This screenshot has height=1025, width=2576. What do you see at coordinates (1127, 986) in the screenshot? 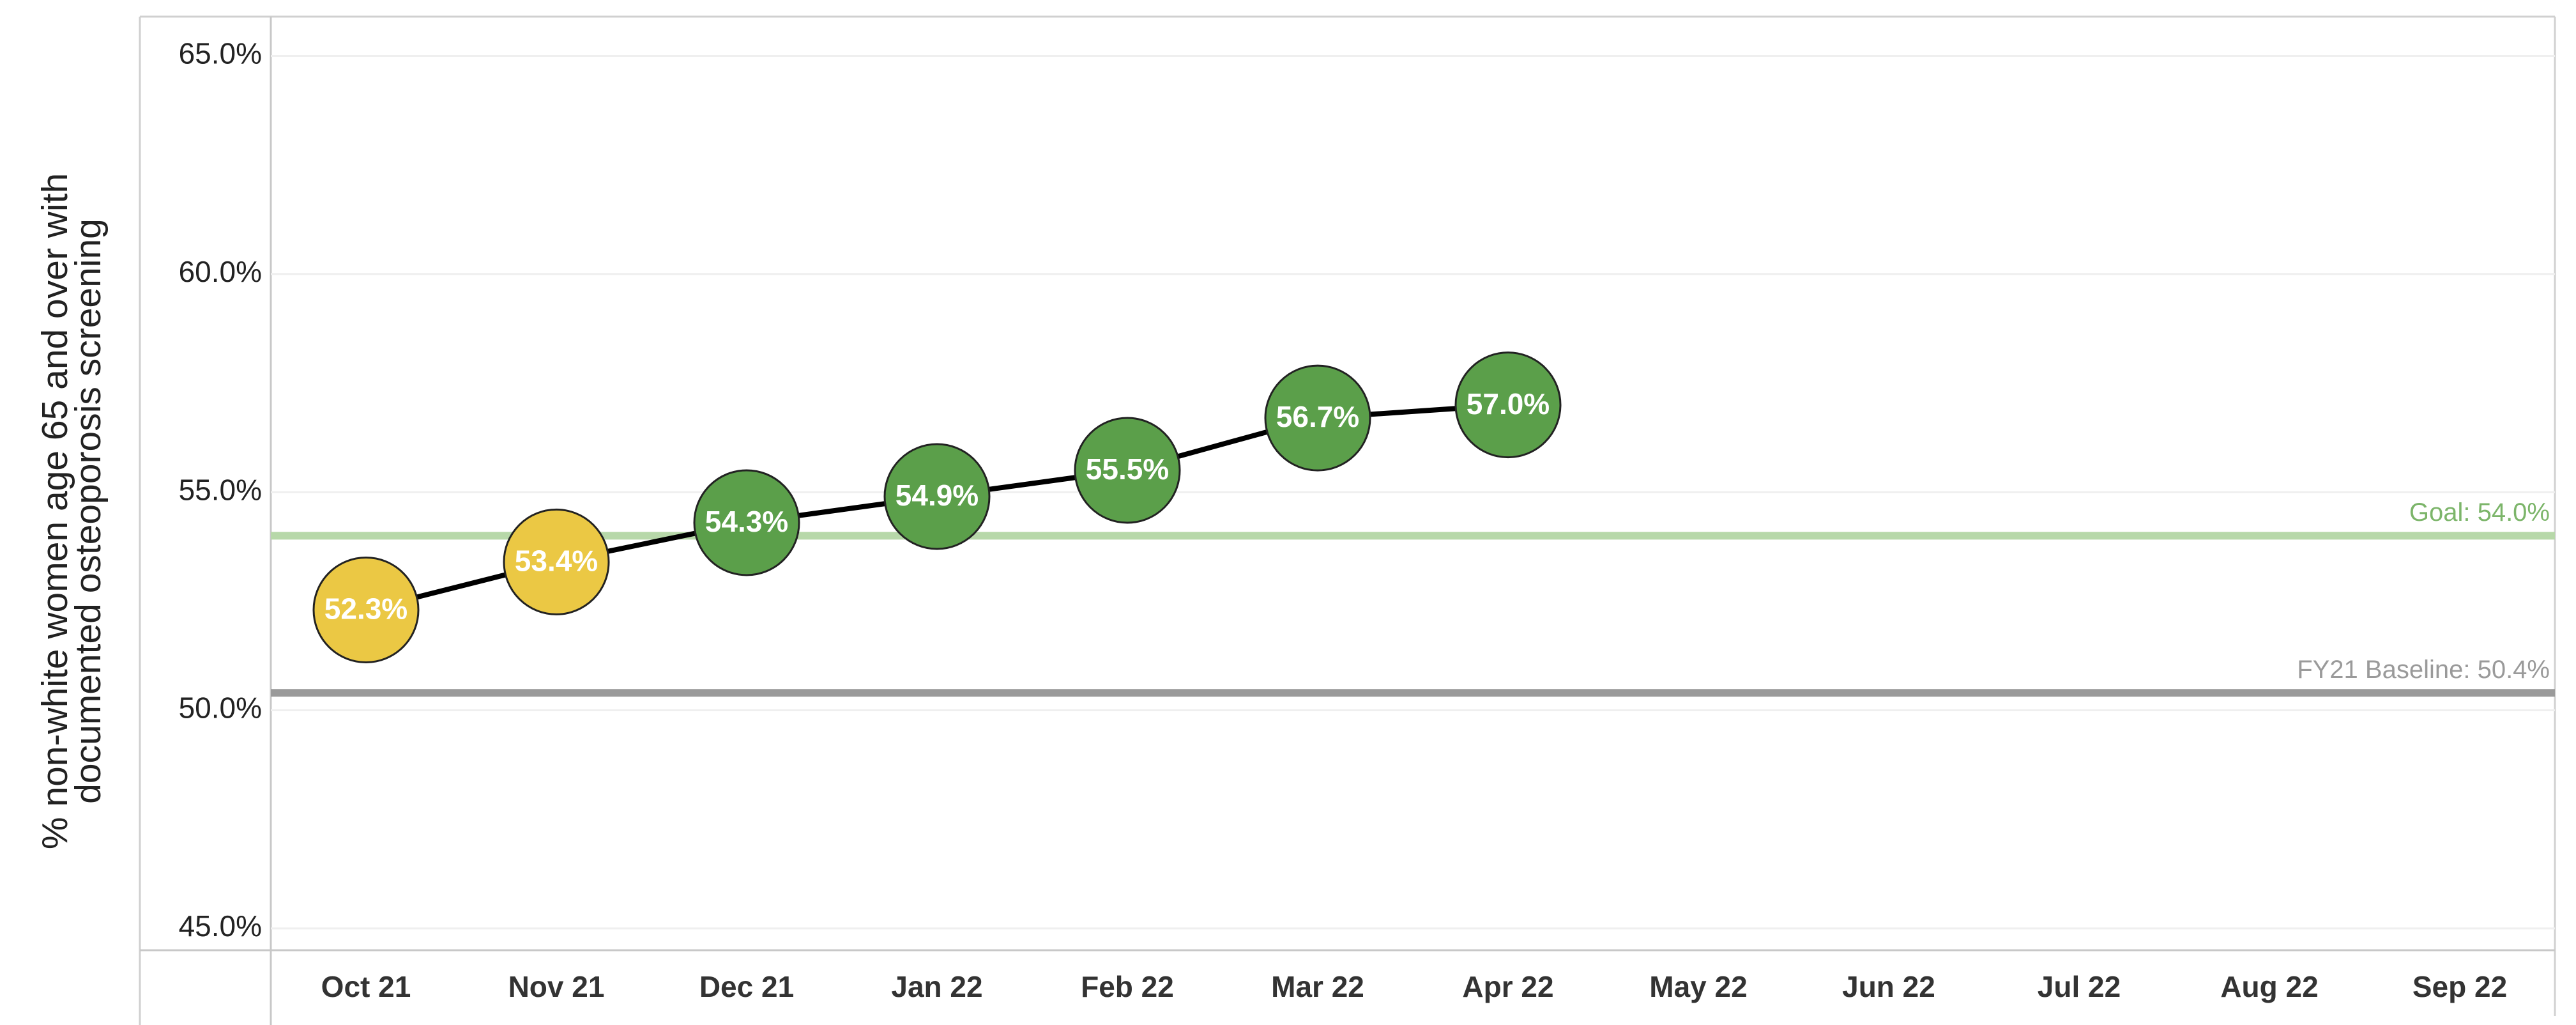
I see `x-tick-label: Feb 22` at bounding box center [1127, 986].